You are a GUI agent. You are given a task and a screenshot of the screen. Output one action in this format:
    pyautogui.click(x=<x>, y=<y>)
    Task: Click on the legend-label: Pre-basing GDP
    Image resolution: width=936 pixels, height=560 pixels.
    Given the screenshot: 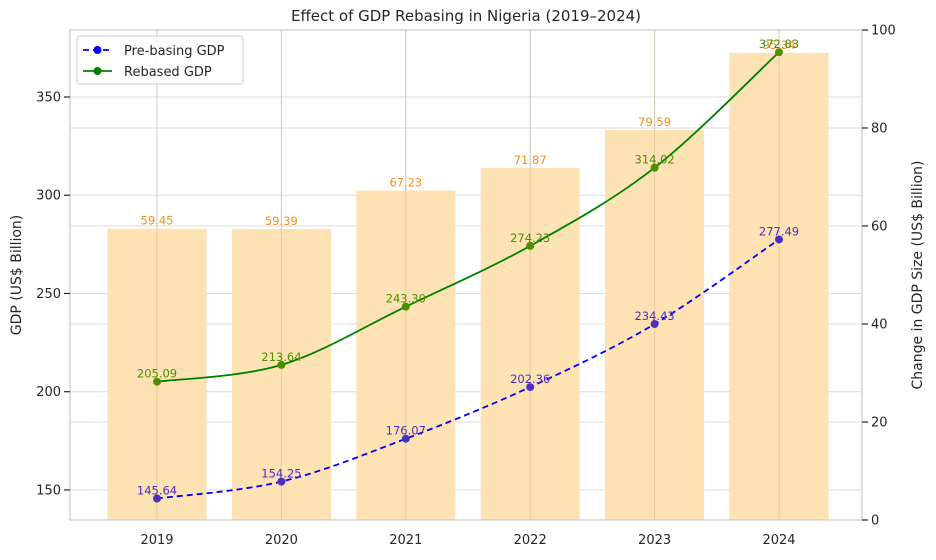 What is the action you would take?
    pyautogui.click(x=174, y=51)
    